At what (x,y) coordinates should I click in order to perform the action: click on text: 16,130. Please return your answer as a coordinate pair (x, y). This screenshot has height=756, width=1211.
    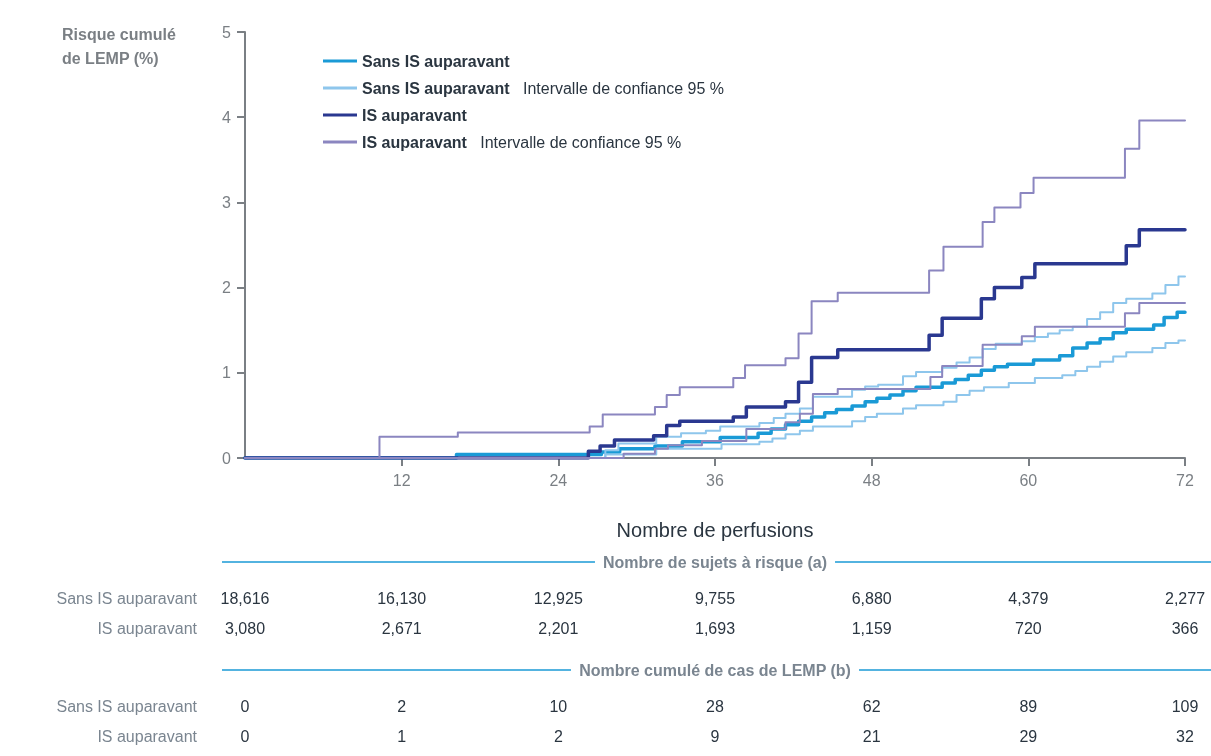
    Looking at the image, I should click on (402, 598).